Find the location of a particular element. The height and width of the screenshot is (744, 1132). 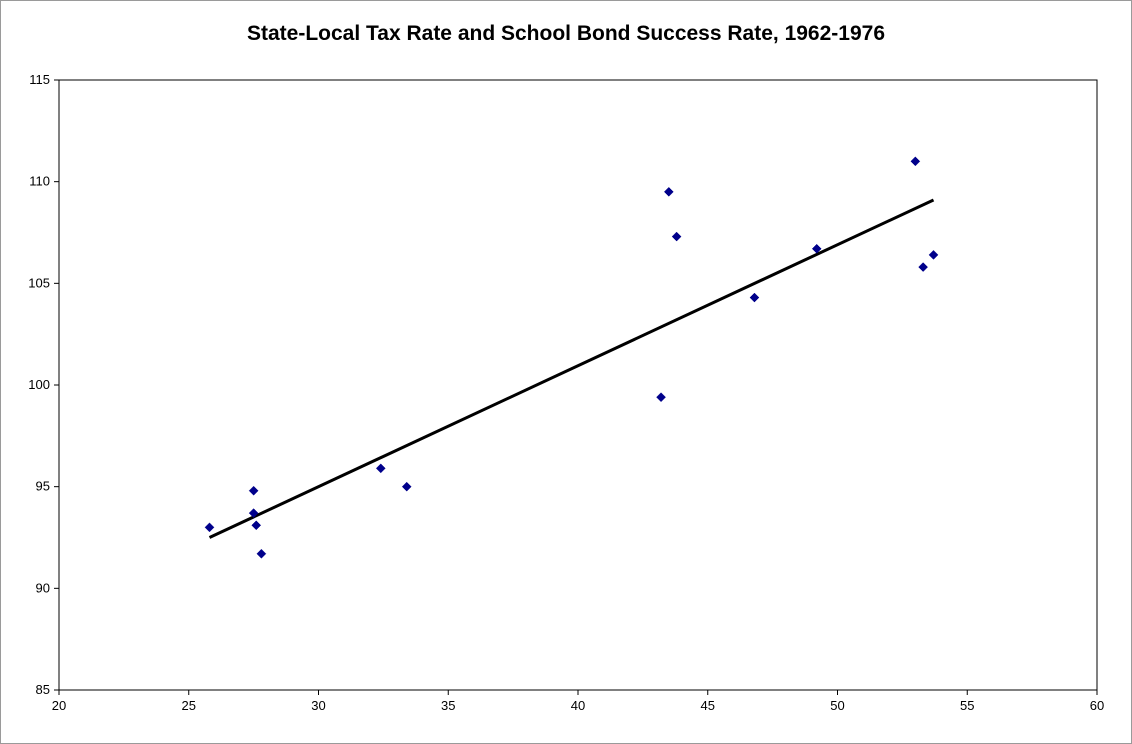

x-tick-label: 35 is located at coordinates (448, 705).